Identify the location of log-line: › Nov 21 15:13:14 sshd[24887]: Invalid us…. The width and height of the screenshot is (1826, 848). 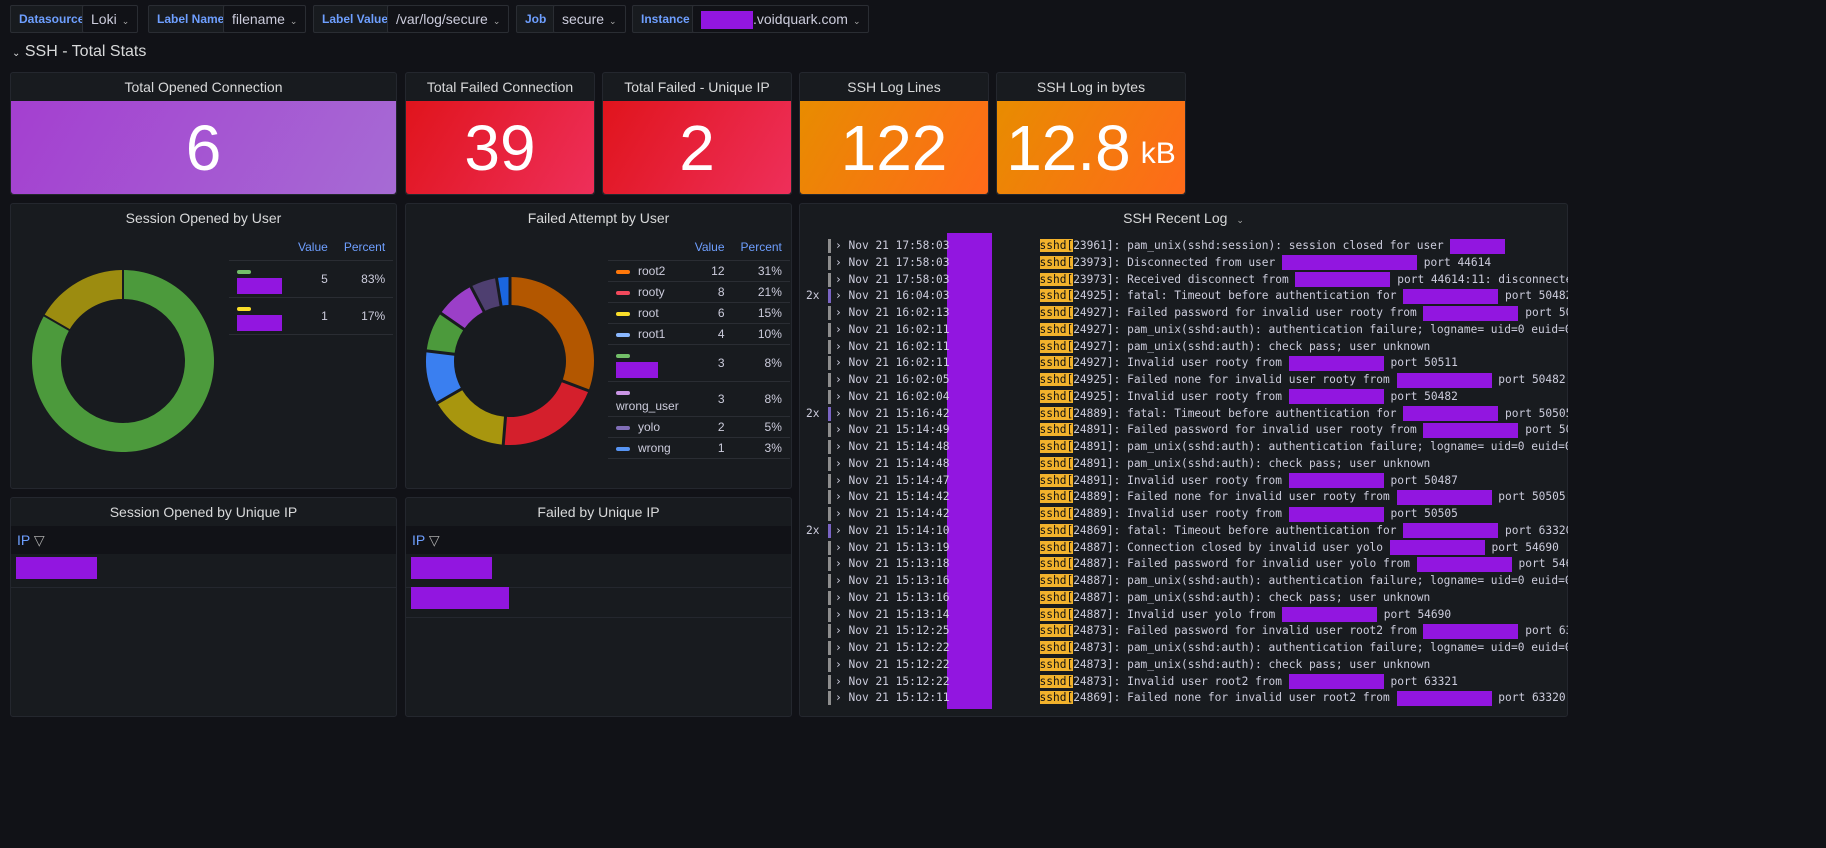
(1187, 615).